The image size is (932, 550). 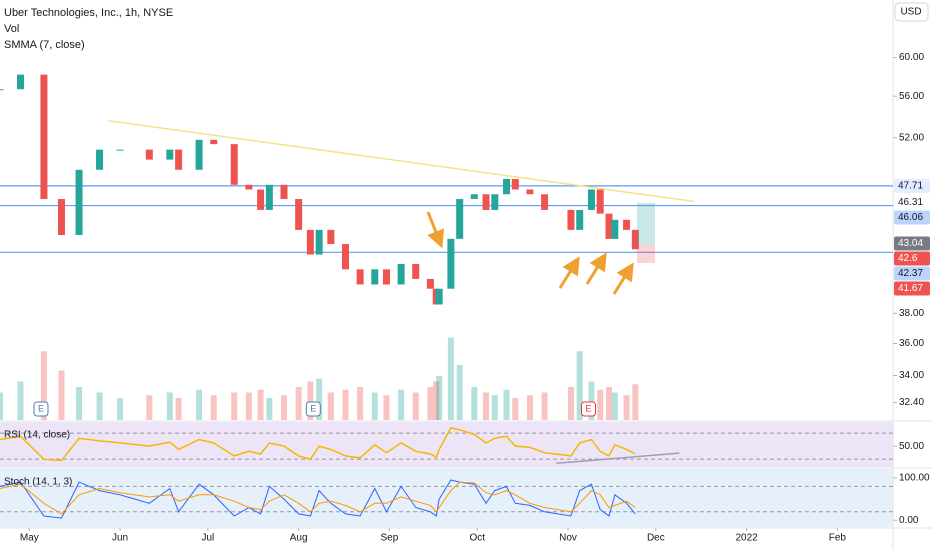 I want to click on rsi-trendline, so click(x=618, y=458).